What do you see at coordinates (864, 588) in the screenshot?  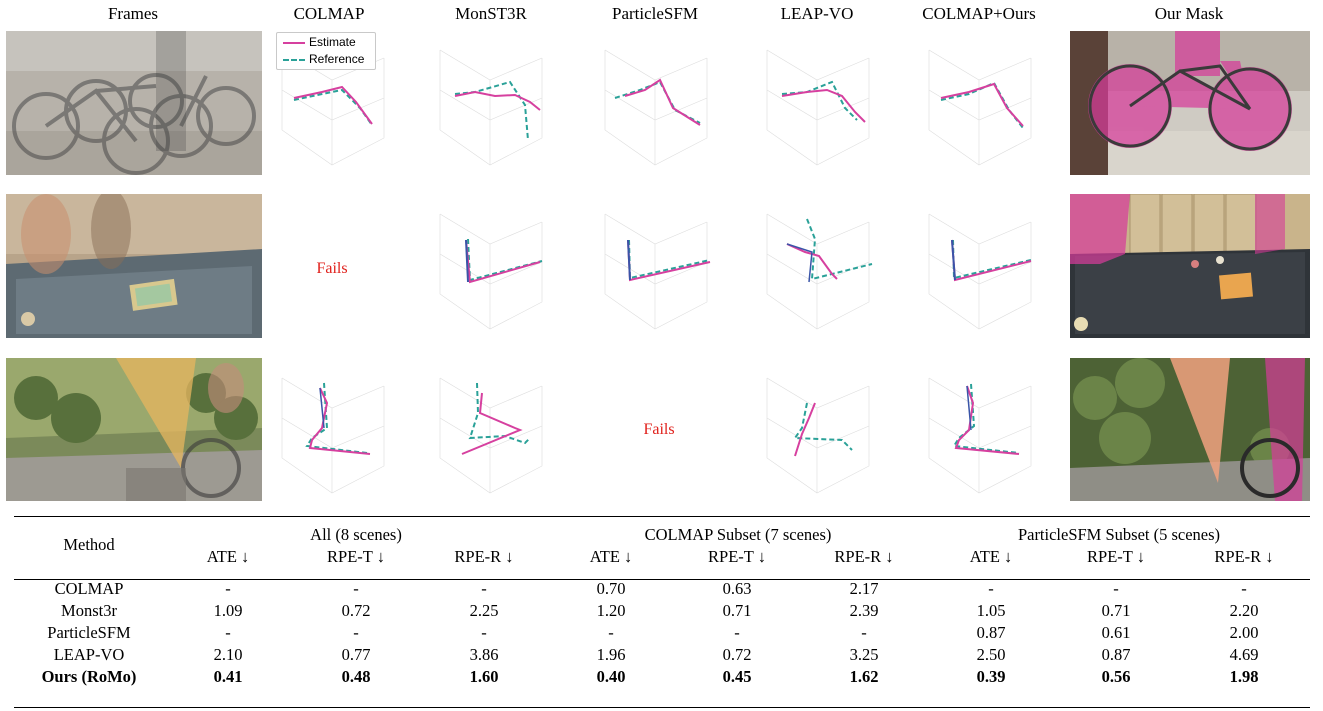 I see `value-cell: 2.17` at bounding box center [864, 588].